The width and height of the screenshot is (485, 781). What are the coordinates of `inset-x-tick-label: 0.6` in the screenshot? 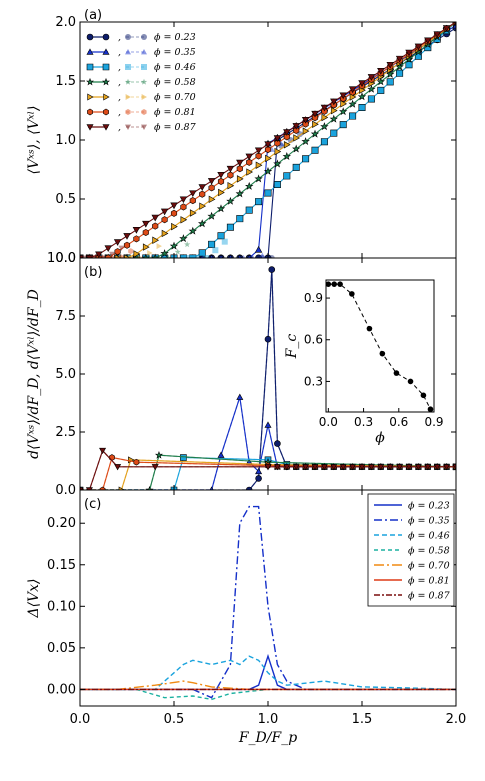 It's located at (398, 422).